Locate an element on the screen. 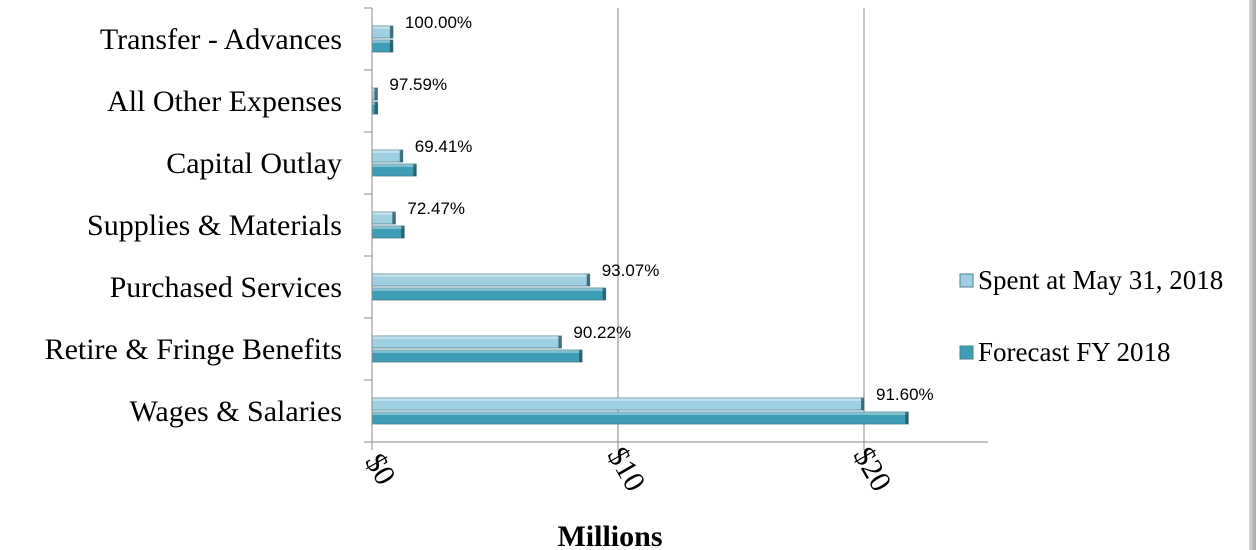  x-tick-label: $20 is located at coordinates (872, 469).